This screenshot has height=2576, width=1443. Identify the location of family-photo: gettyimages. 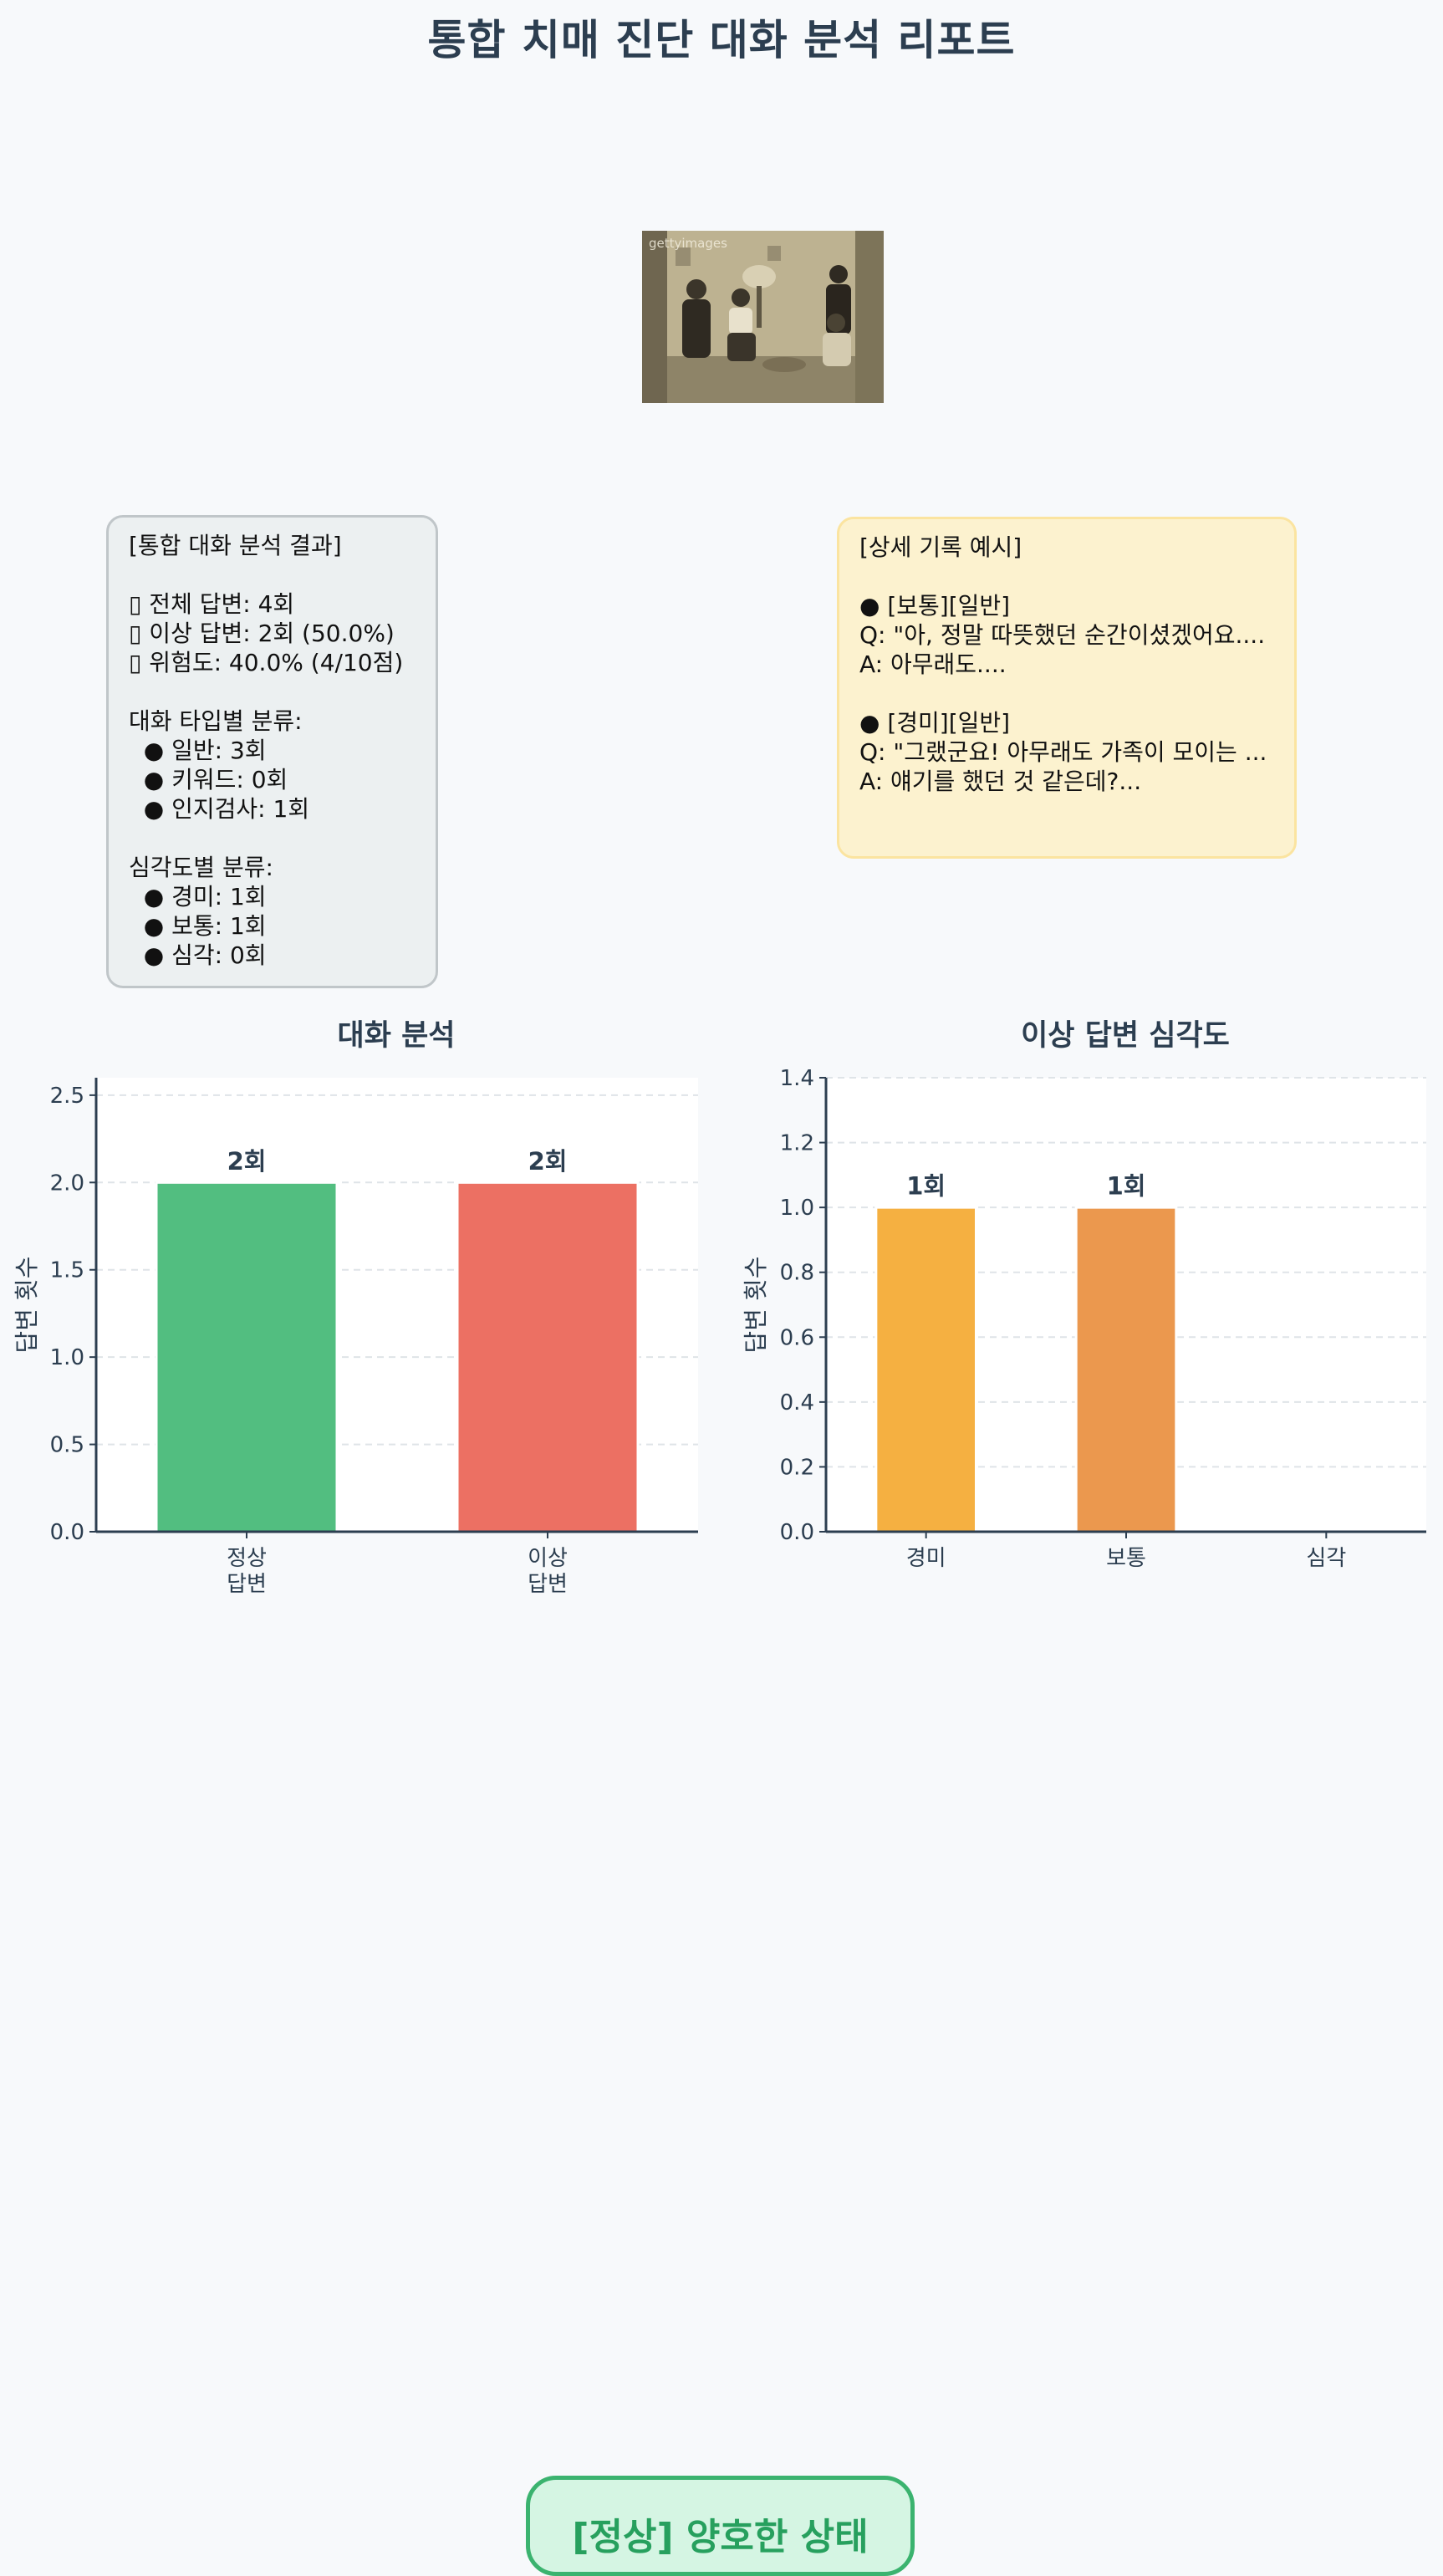
(763, 317).